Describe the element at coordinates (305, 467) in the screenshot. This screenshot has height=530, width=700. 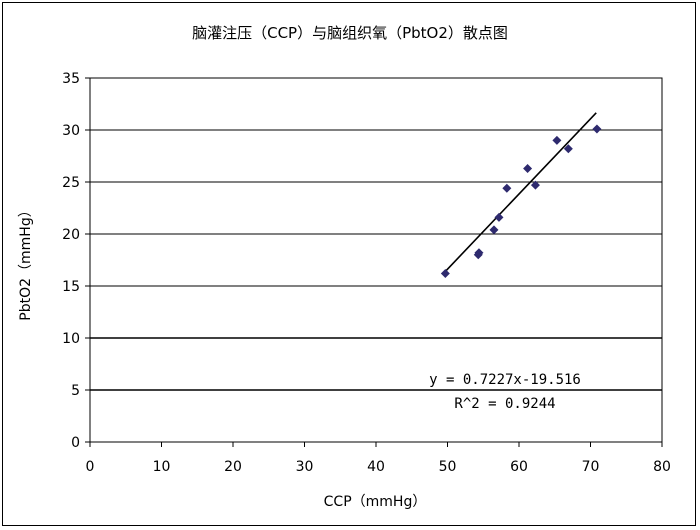
I see `x-tick-label: 30` at that location.